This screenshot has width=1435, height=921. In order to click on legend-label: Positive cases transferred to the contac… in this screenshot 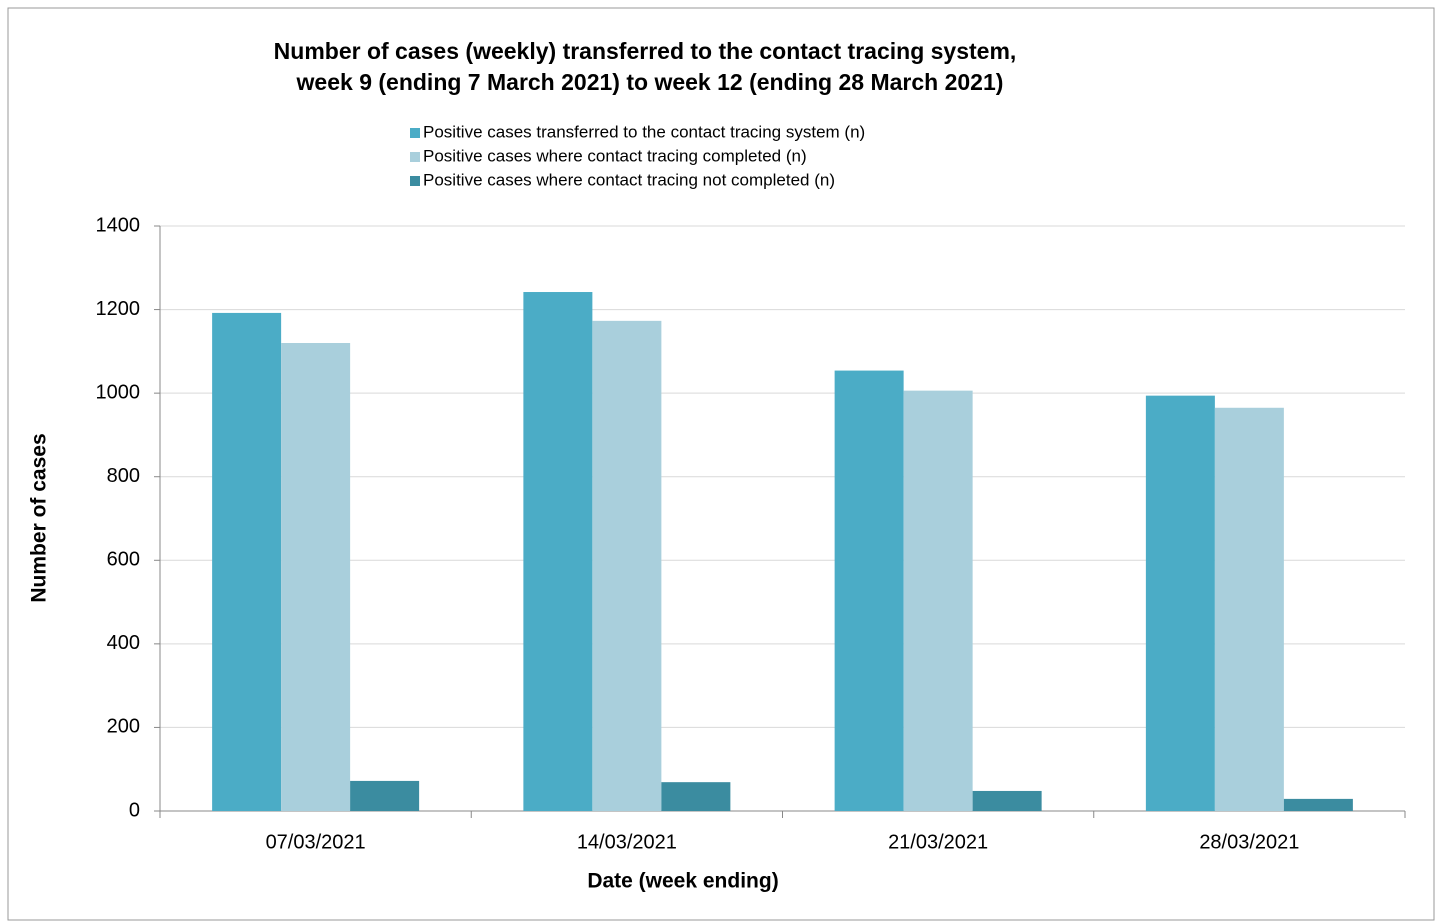, I will do `click(644, 131)`.